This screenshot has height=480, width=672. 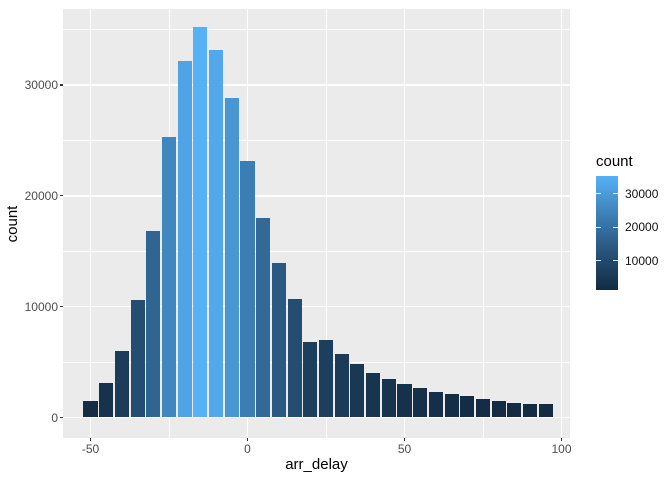 I want to click on y-axis-tick-label: 0, so click(x=54, y=417).